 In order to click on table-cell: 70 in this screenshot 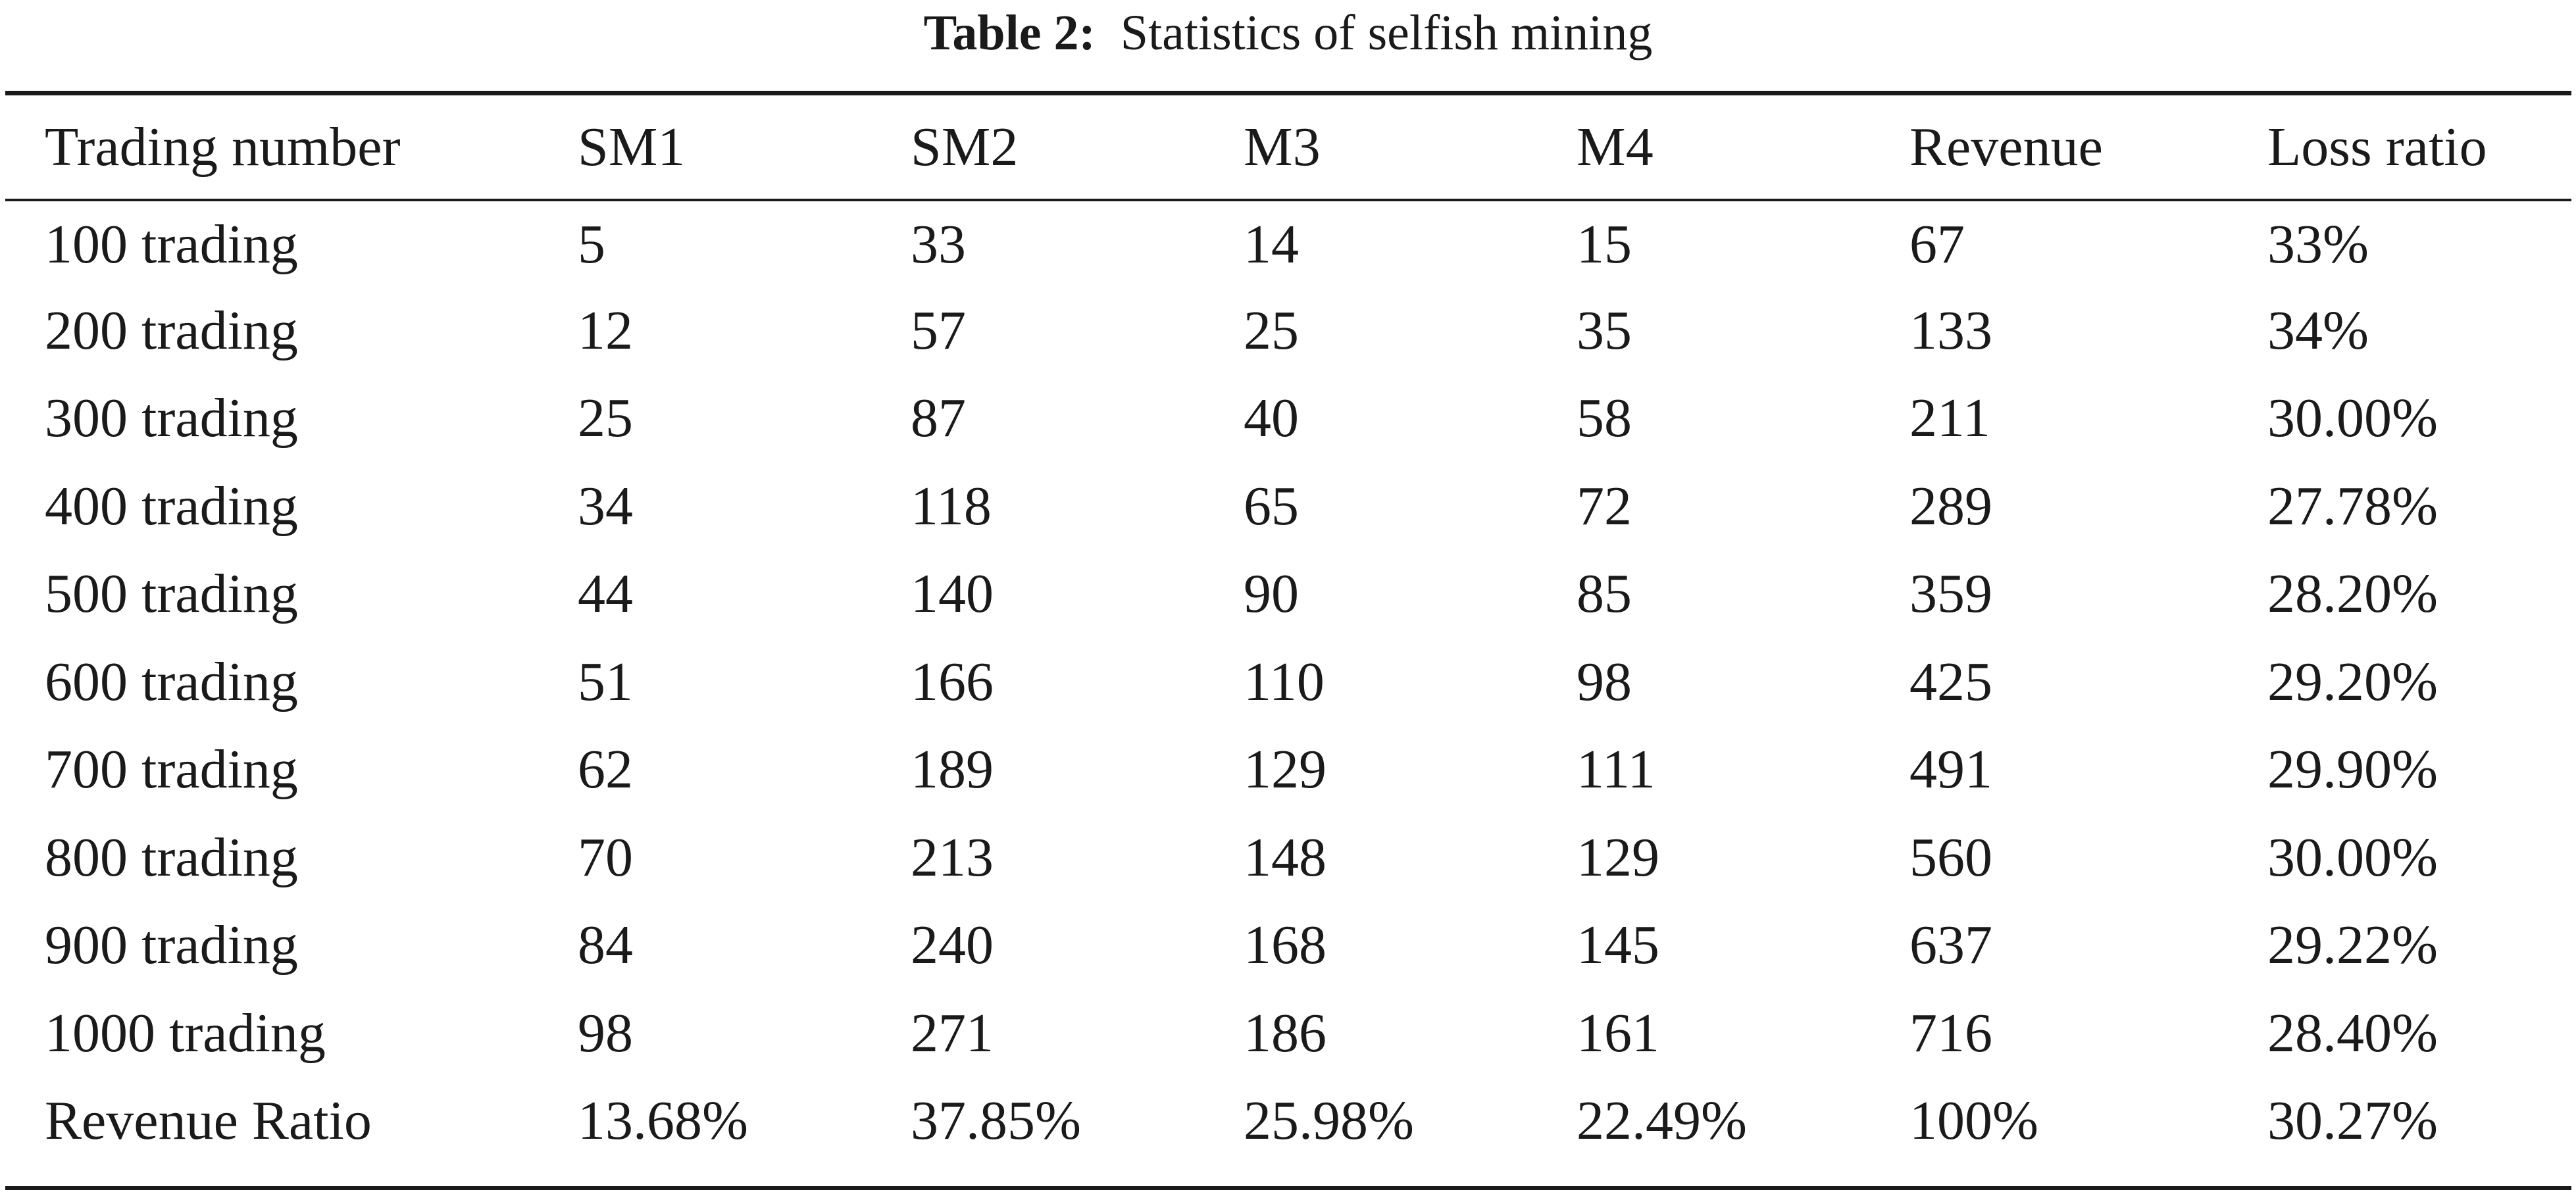, I will do `click(605, 857)`.